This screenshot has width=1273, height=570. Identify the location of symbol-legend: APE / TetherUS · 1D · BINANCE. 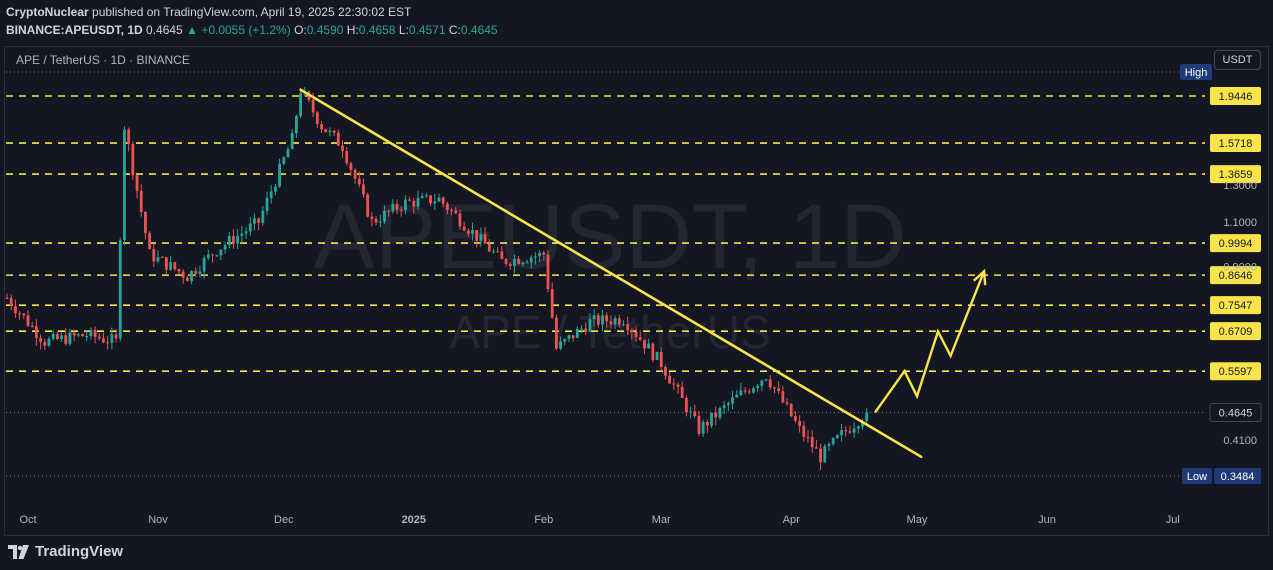
(103, 60).